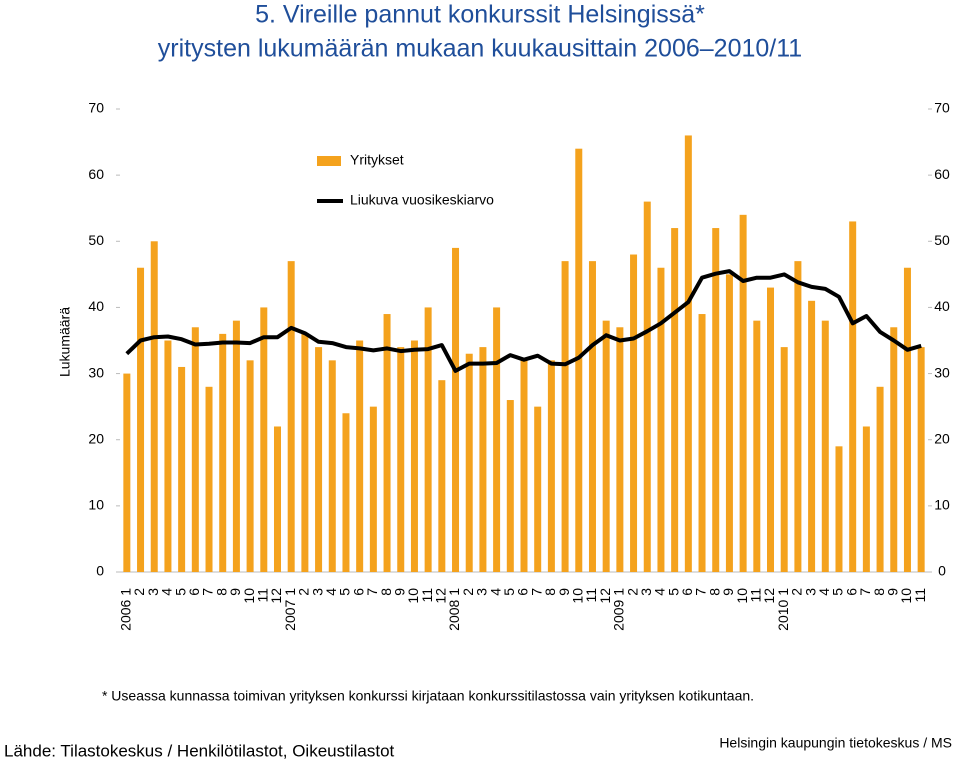 Image resolution: width=960 pixels, height=764 pixels. Describe the element at coordinates (96, 108) in the screenshot. I see `y-tick-label: 70` at that location.